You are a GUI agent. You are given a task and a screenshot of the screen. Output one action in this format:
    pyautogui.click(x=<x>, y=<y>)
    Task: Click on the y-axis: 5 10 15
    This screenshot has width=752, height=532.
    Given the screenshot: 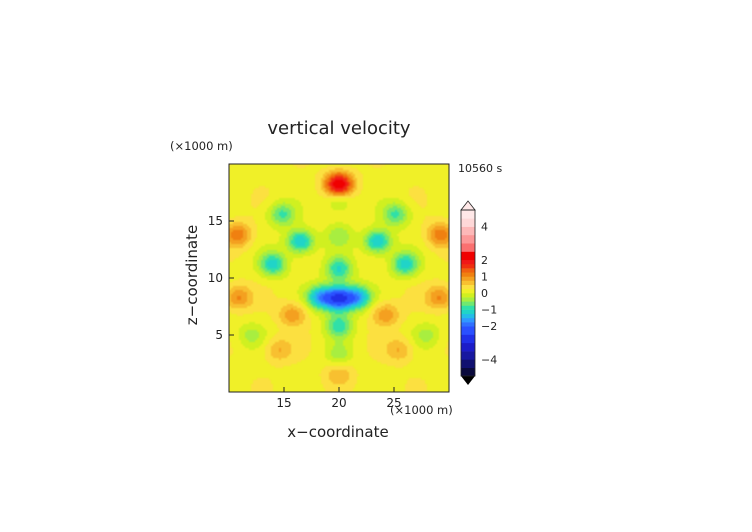 What is the action you would take?
    pyautogui.click(x=221, y=278)
    